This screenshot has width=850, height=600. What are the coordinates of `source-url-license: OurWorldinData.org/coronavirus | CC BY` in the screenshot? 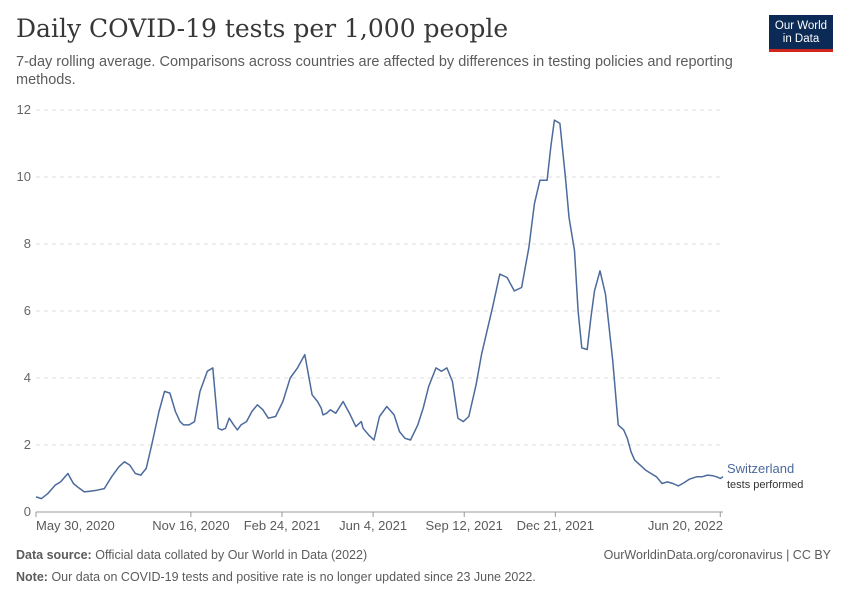 It's located at (717, 555).